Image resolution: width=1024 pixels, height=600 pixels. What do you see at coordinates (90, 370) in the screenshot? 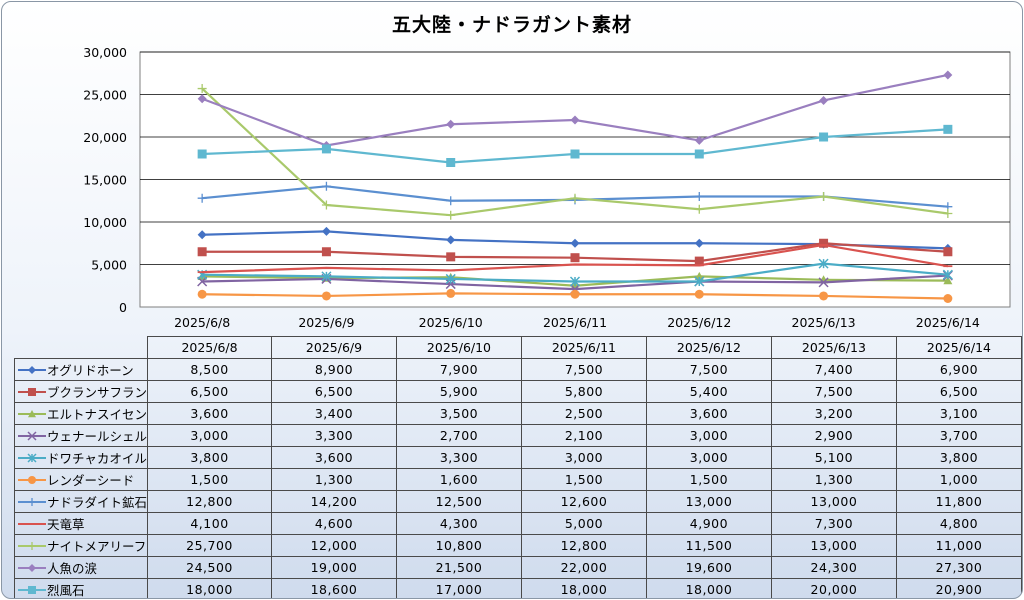
I see `series-name: オグリドホーン` at bounding box center [90, 370].